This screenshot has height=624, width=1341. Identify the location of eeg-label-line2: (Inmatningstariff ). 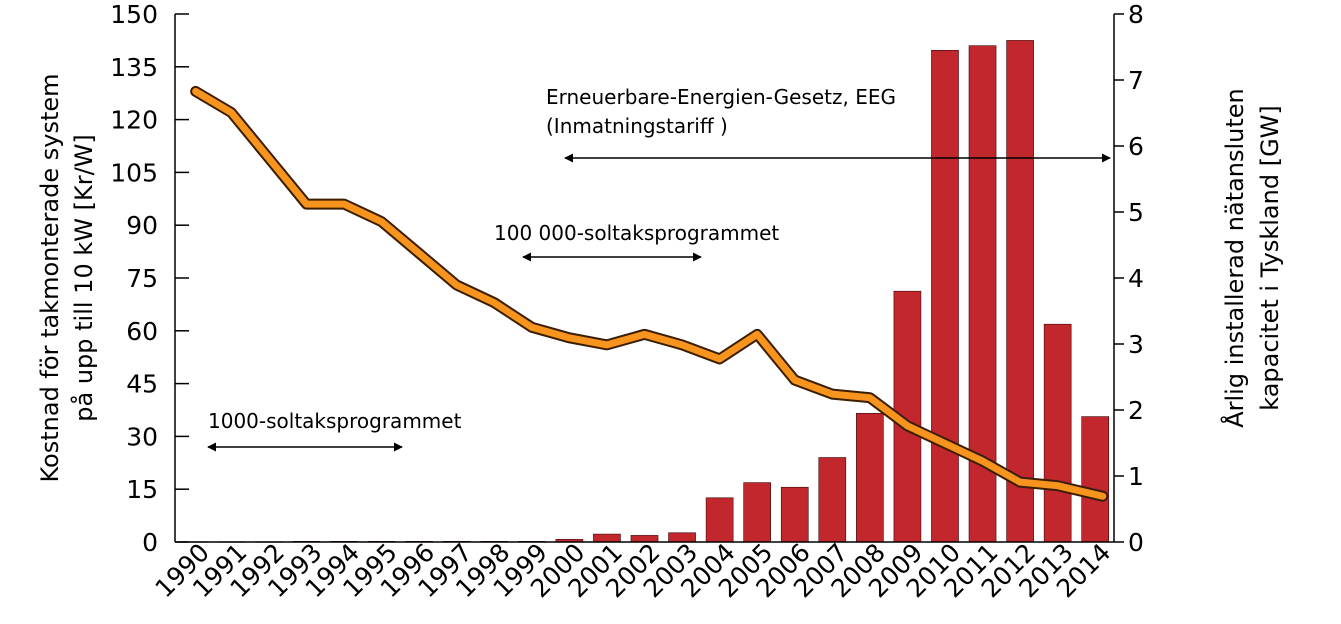
(637, 126).